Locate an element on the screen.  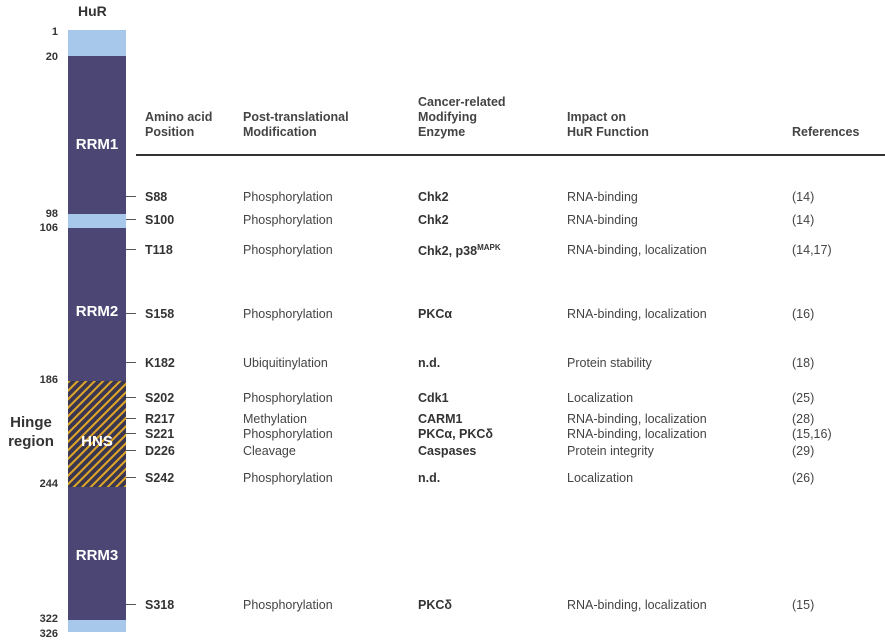
row-position: D226 is located at coordinates (160, 451).